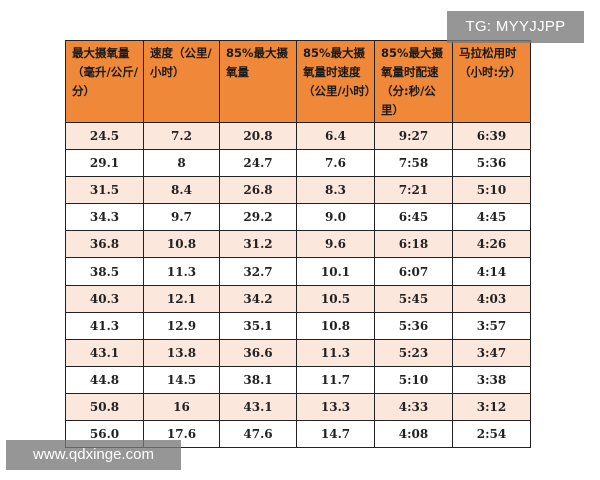 Image resolution: width=600 pixels, height=480 pixels. I want to click on table-cell: 6:39, so click(491, 136).